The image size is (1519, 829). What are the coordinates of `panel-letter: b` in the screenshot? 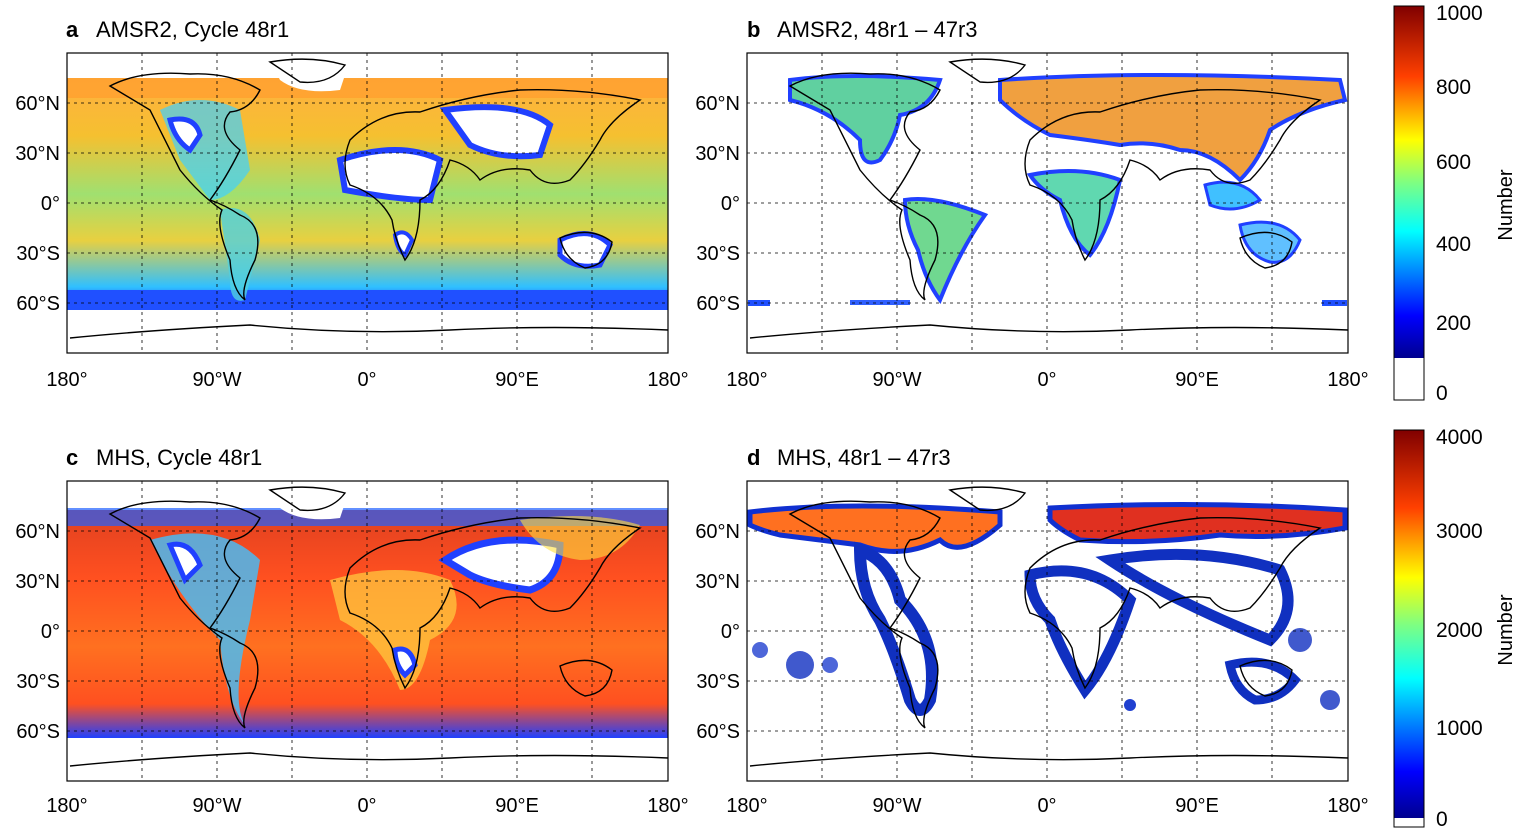 It's located at (753, 29).